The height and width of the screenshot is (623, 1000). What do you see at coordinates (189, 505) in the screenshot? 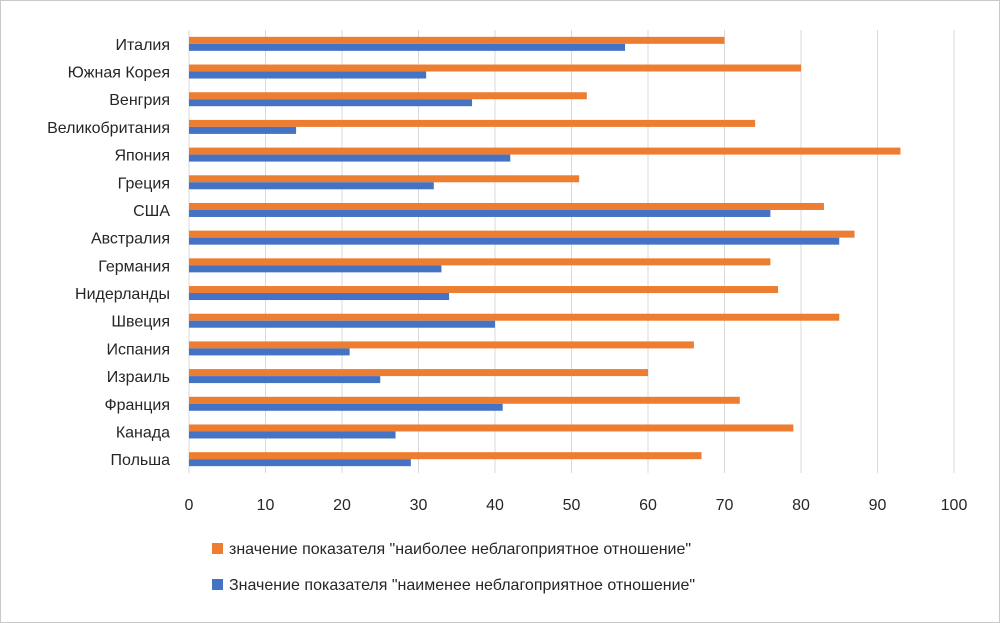
I see `x-tick-label: 0` at bounding box center [189, 505].